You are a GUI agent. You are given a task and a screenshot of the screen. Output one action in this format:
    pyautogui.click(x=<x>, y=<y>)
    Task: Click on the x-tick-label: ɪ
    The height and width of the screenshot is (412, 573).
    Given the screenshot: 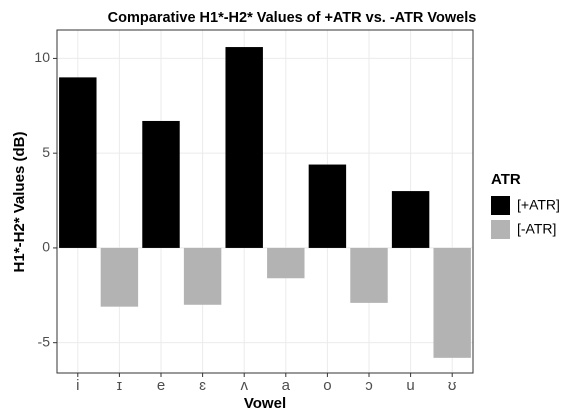 What is the action you would take?
    pyautogui.click(x=119, y=385)
    